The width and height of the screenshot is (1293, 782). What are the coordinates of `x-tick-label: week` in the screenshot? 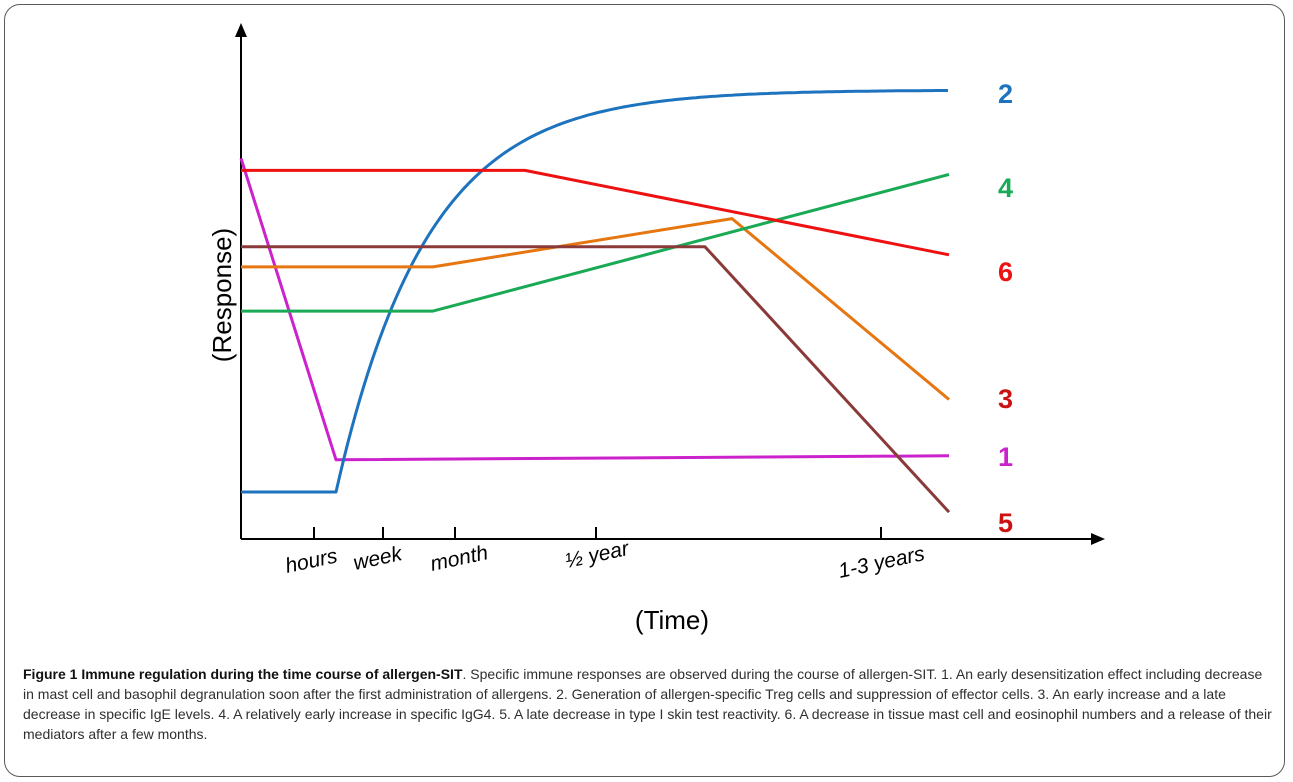 It's located at (378, 558).